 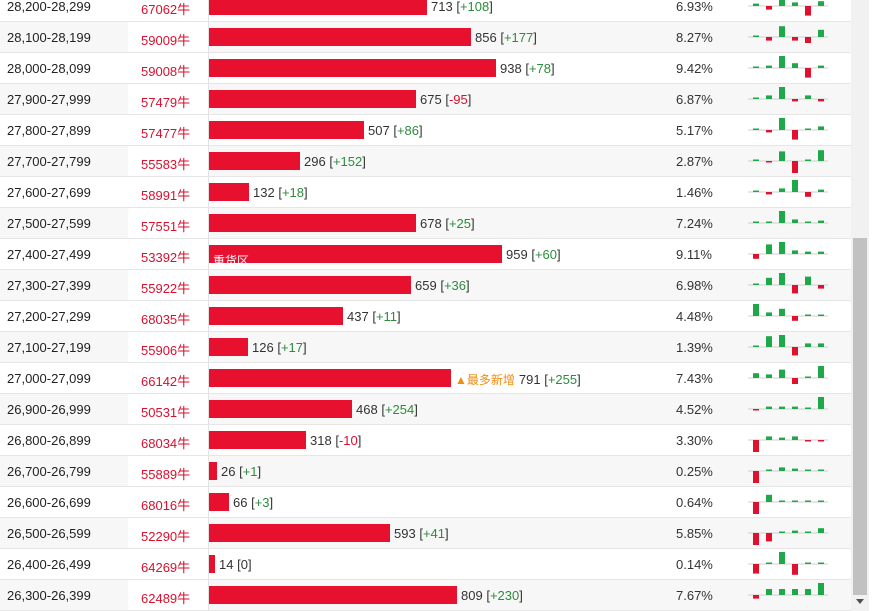 What do you see at coordinates (425, 502) in the screenshot?
I see `table-row: 26,600-26,699 68016牛 66 [+3] 0.64%` at bounding box center [425, 502].